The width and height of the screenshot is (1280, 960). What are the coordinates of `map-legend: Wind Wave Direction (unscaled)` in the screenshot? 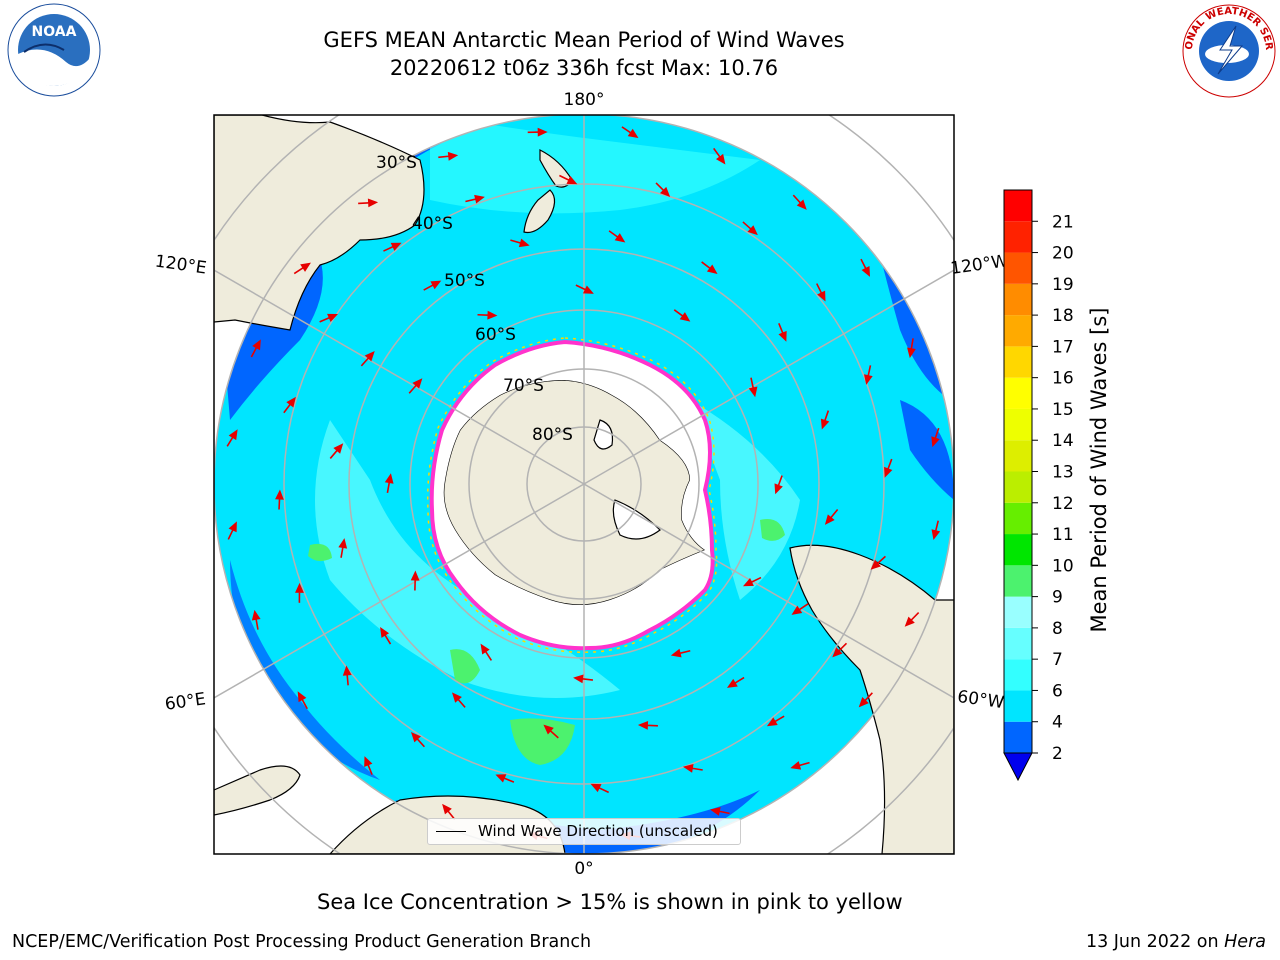 It's located at (584, 831).